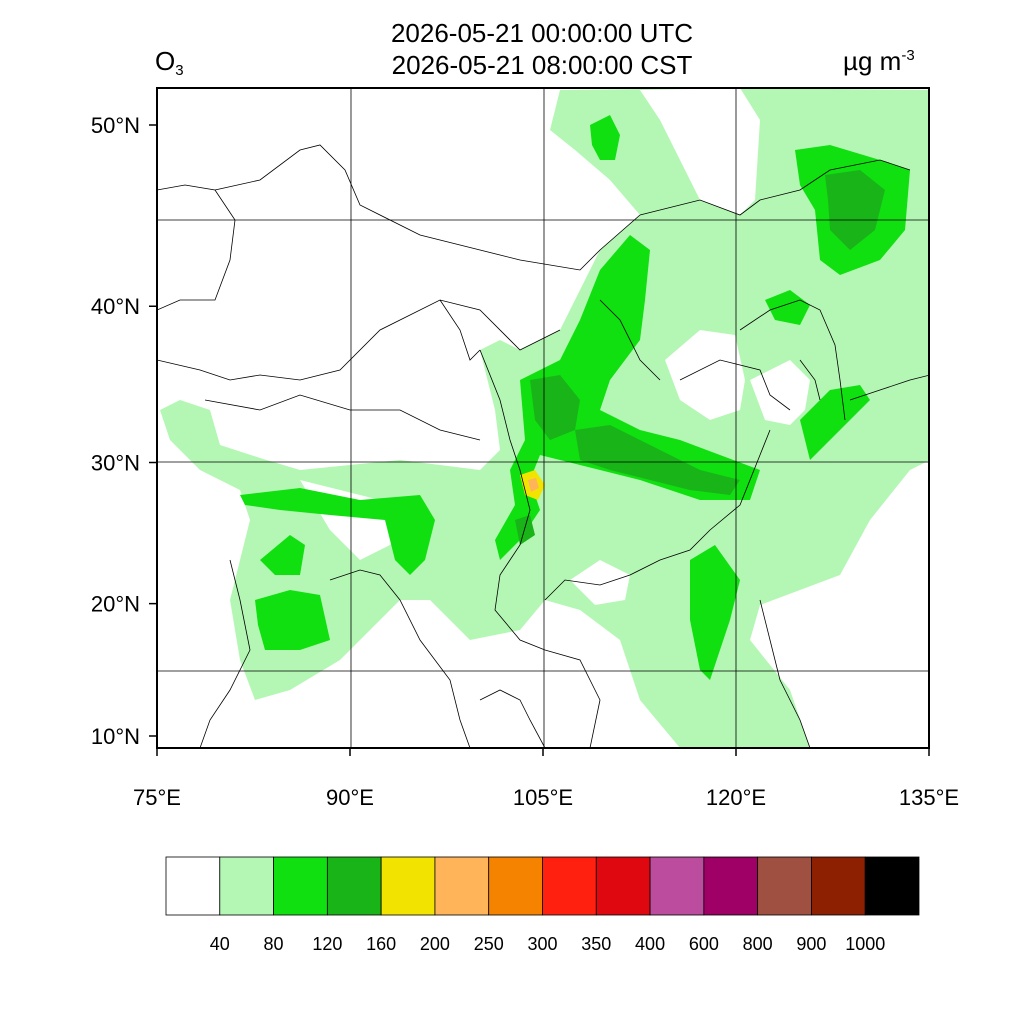 The image size is (1024, 1024). I want to click on lat-tick-label: 10°N, so click(115, 736).